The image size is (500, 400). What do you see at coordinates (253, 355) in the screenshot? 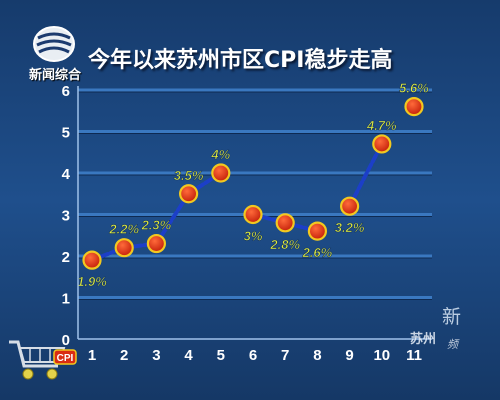
I see `x-tick-label: 6` at bounding box center [253, 355].